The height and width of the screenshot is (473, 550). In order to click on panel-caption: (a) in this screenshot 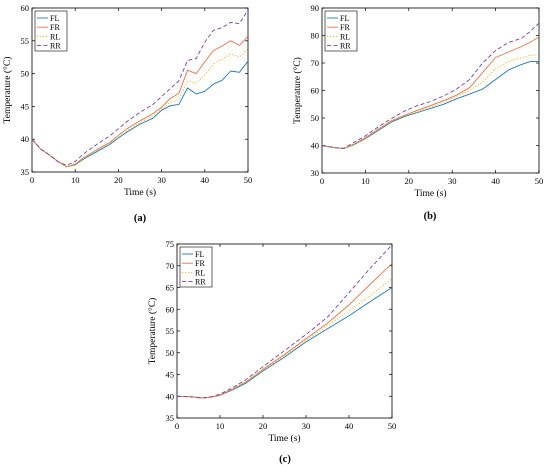, I will do `click(140, 218)`.